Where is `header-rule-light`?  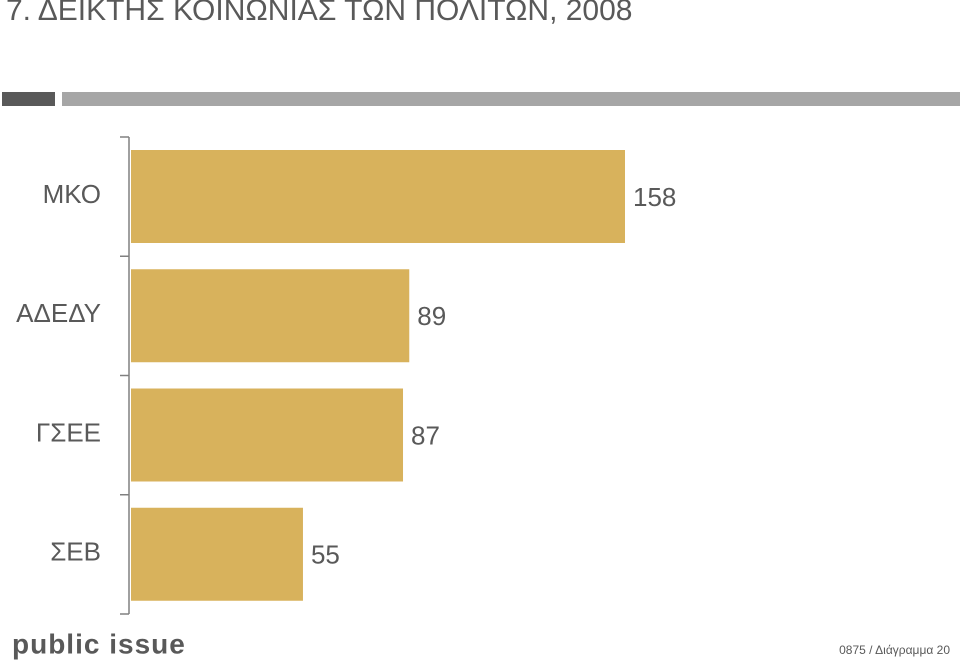 header-rule-light is located at coordinates (511, 99).